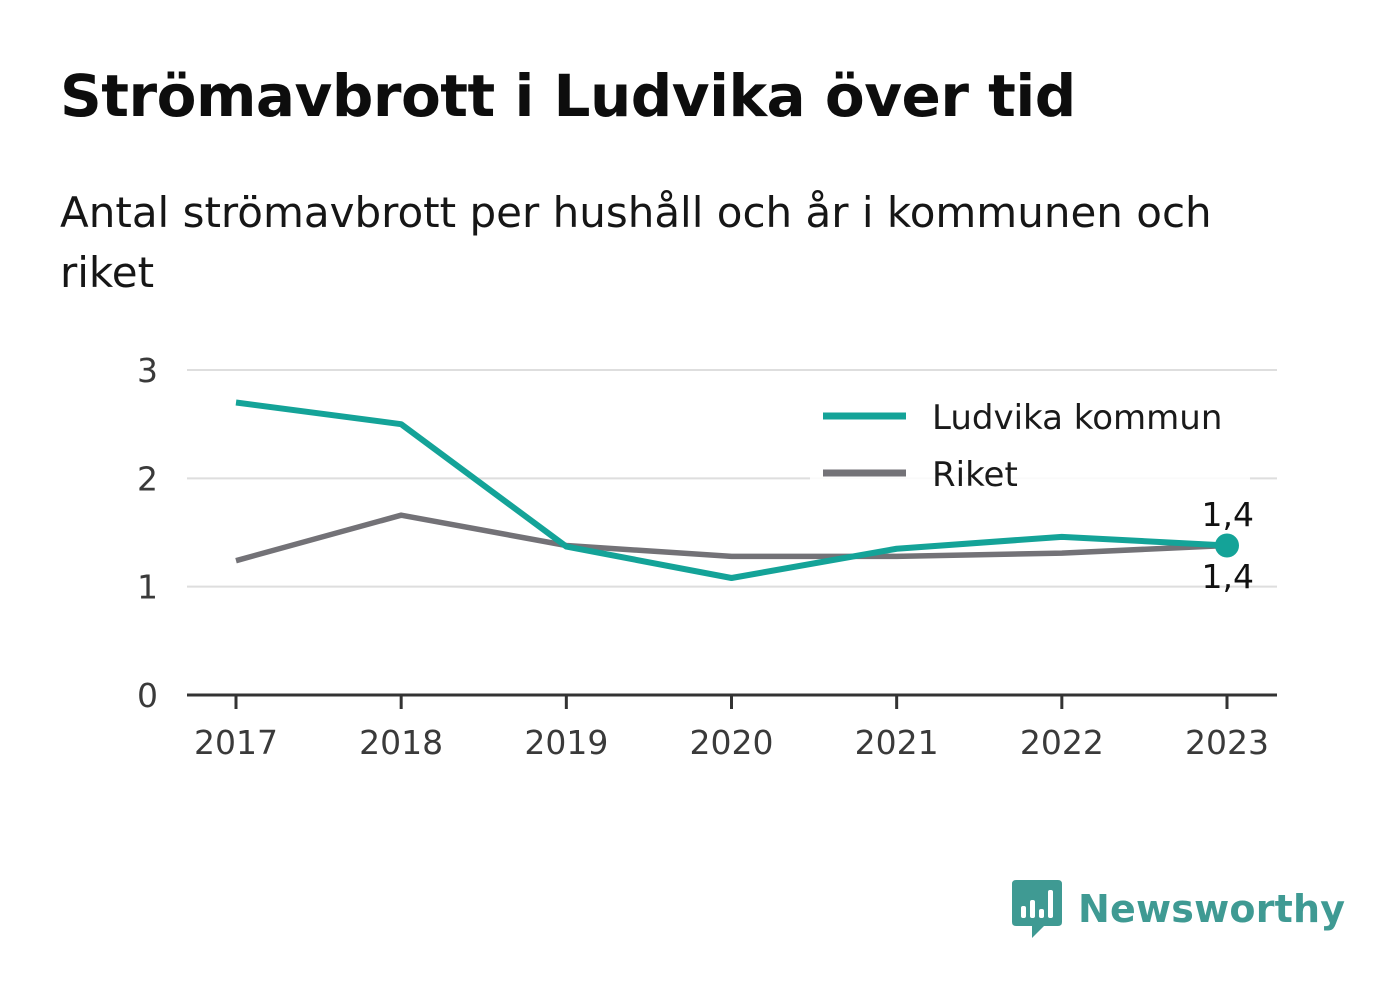 This screenshot has width=1382, height=999. Describe the element at coordinates (732, 742) in the screenshot. I see `x-tick-label: 2020` at that location.